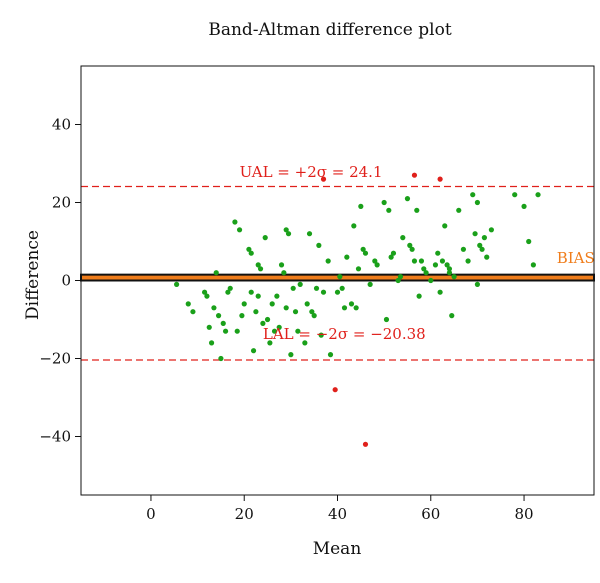 The image size is (600, 583). What do you see at coordinates (337, 514) in the screenshot?
I see `x-tick-label-2: 40` at bounding box center [337, 514].